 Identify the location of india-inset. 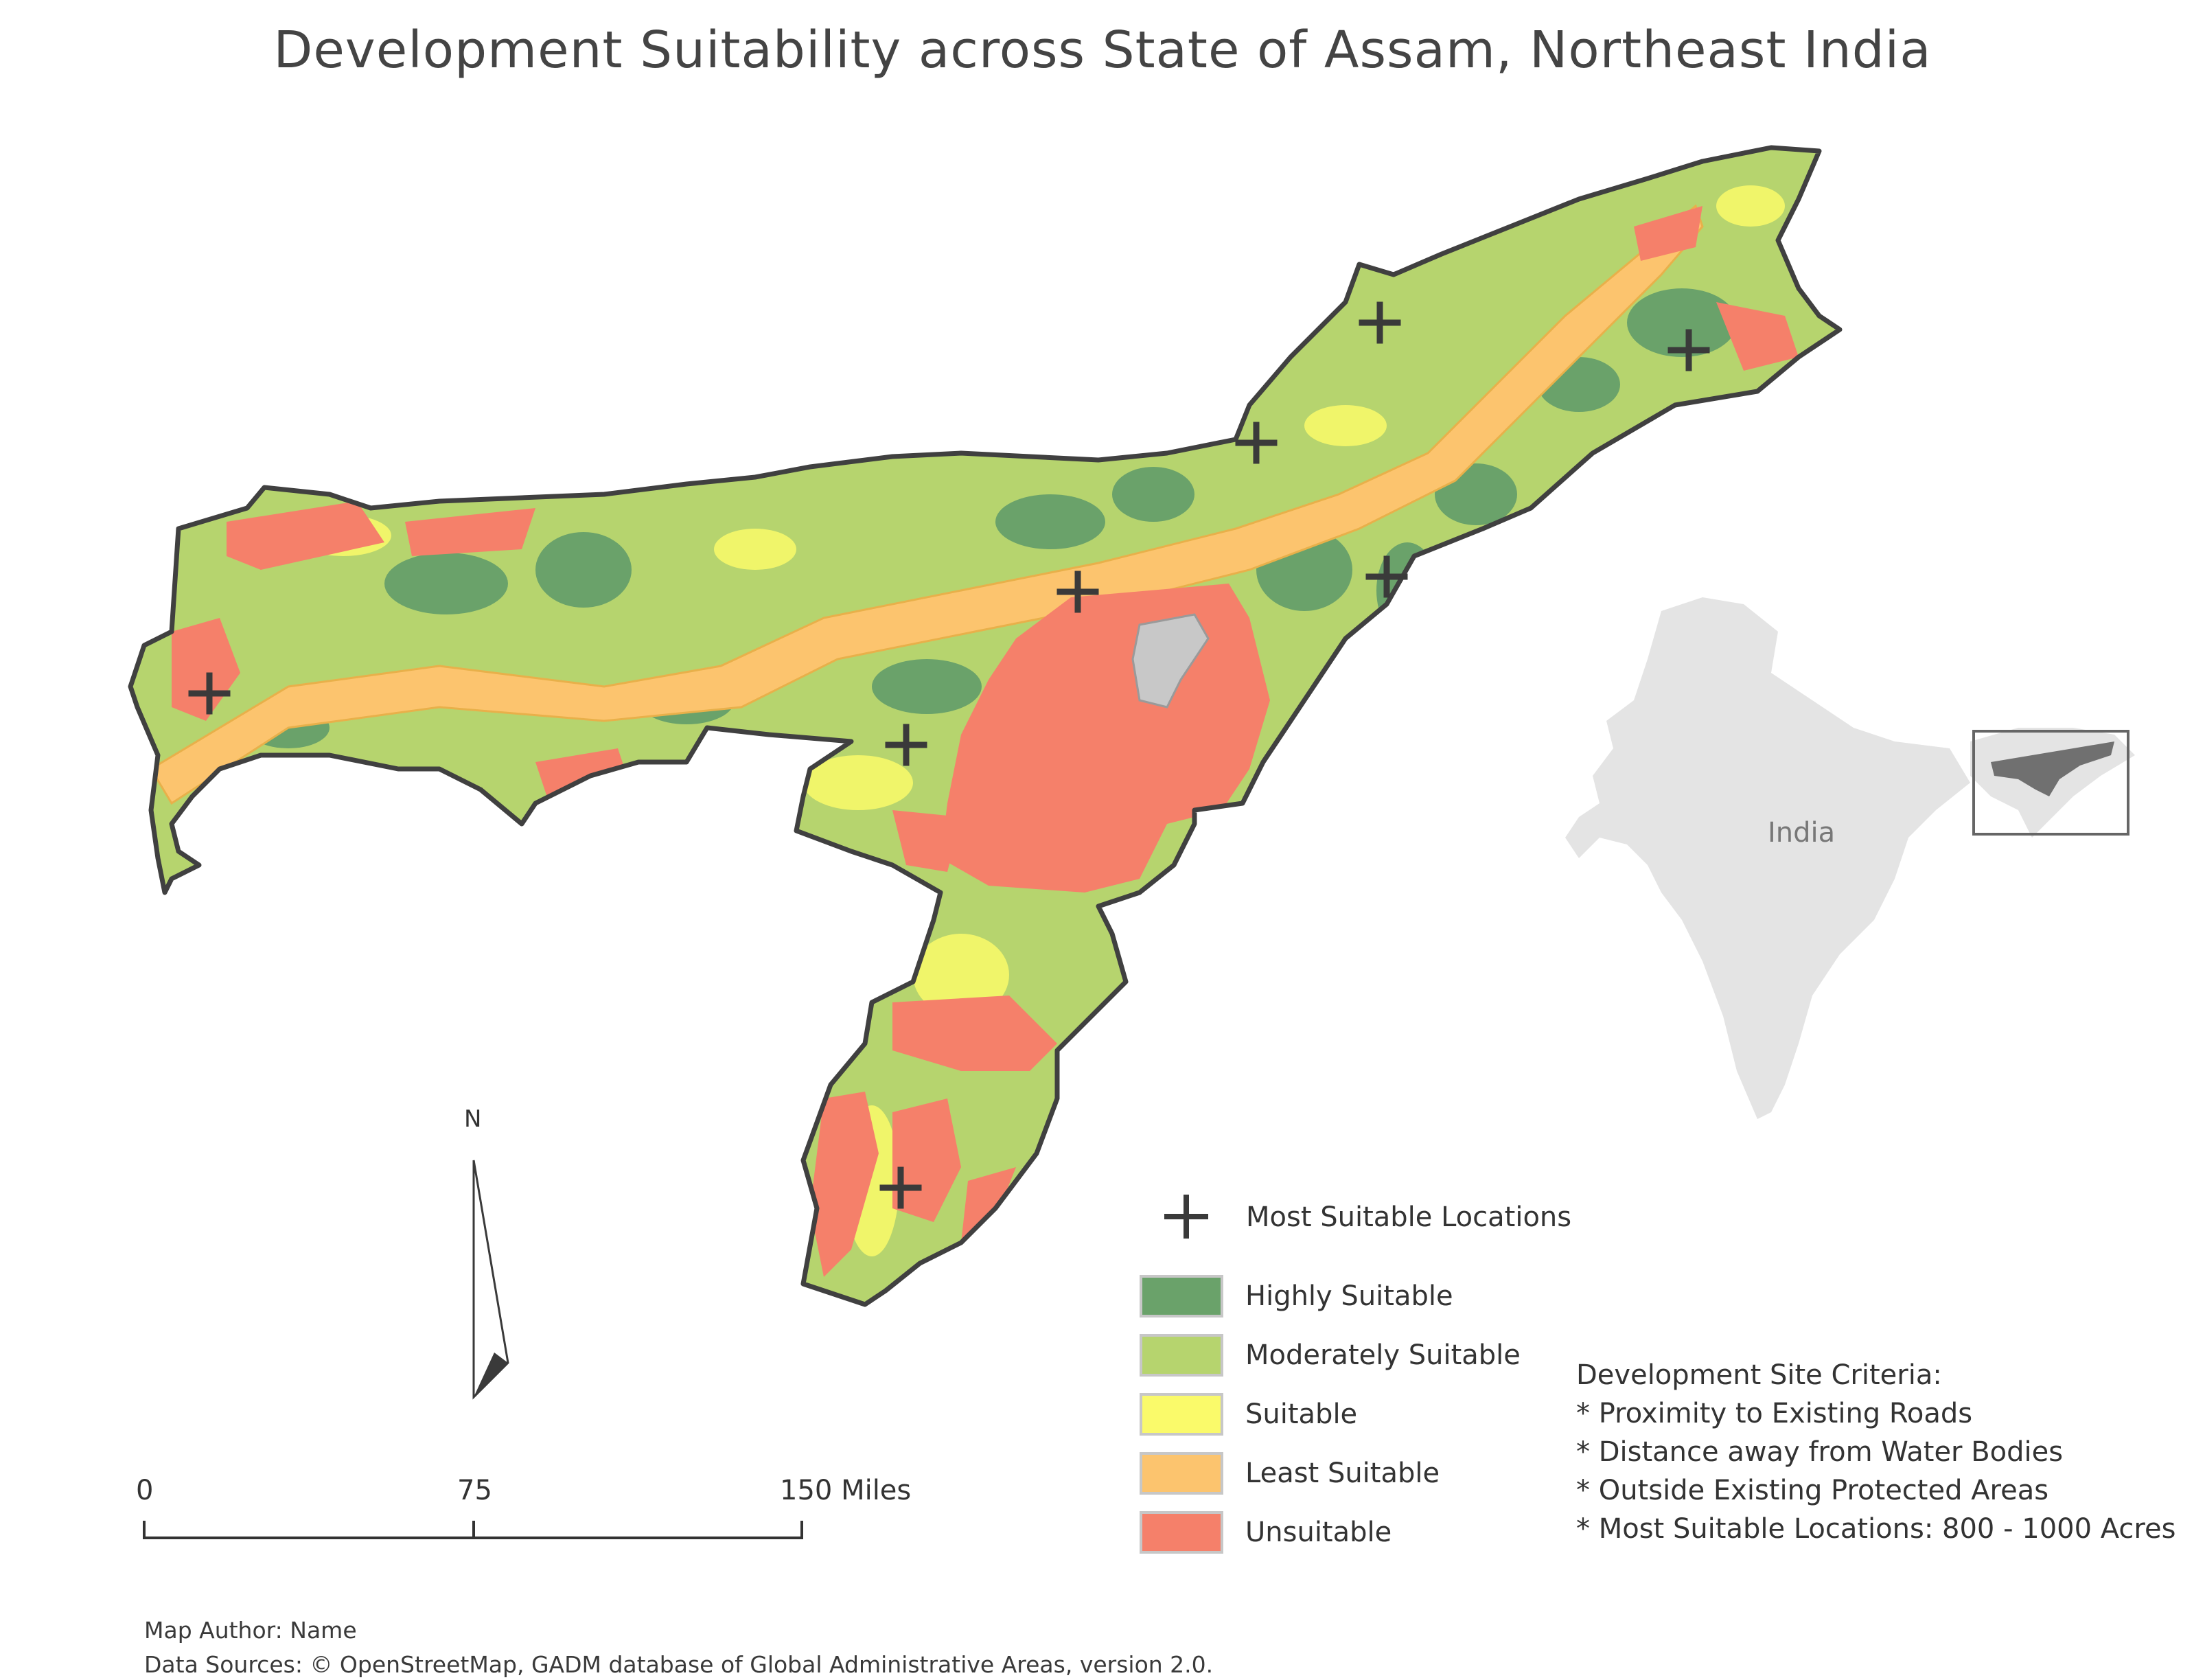
(1850, 858).